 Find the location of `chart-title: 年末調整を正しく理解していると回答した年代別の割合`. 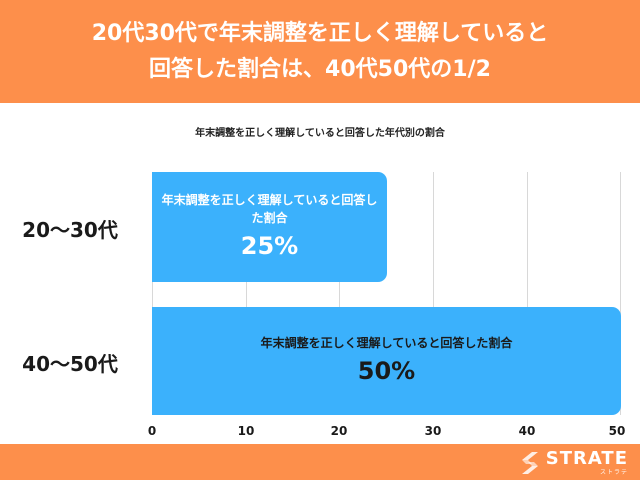

chart-title: 年末調整を正しく理解していると回答した年代別の割合 is located at coordinates (320, 133).